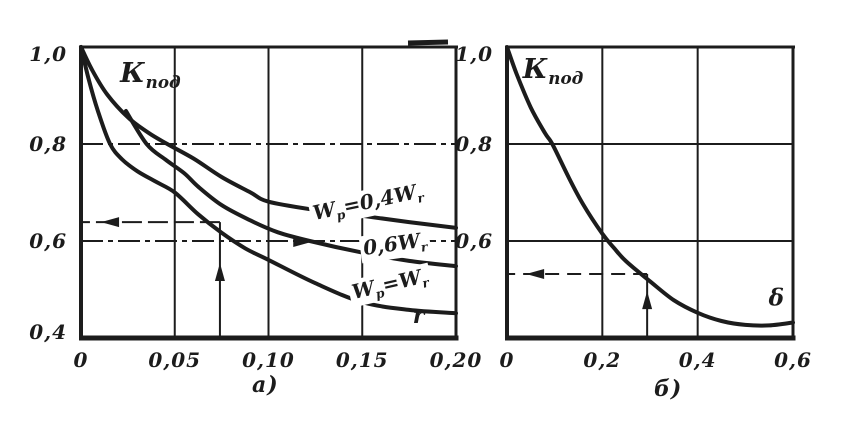  Describe the element at coordinates (265, 385) in the screenshot. I see `chart-a-sublabel: а)` at that location.